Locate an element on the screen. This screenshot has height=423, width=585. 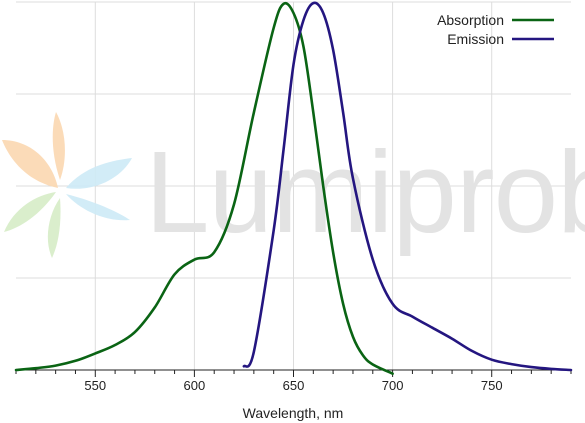
legend: Absorption Emission is located at coordinates (495, 29).